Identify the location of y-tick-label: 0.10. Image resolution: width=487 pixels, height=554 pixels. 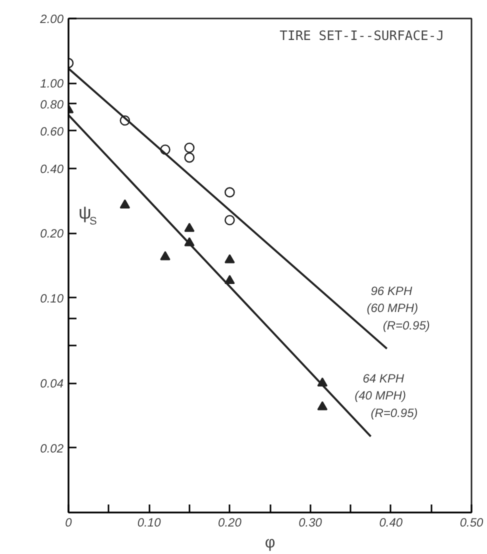
(52, 298).